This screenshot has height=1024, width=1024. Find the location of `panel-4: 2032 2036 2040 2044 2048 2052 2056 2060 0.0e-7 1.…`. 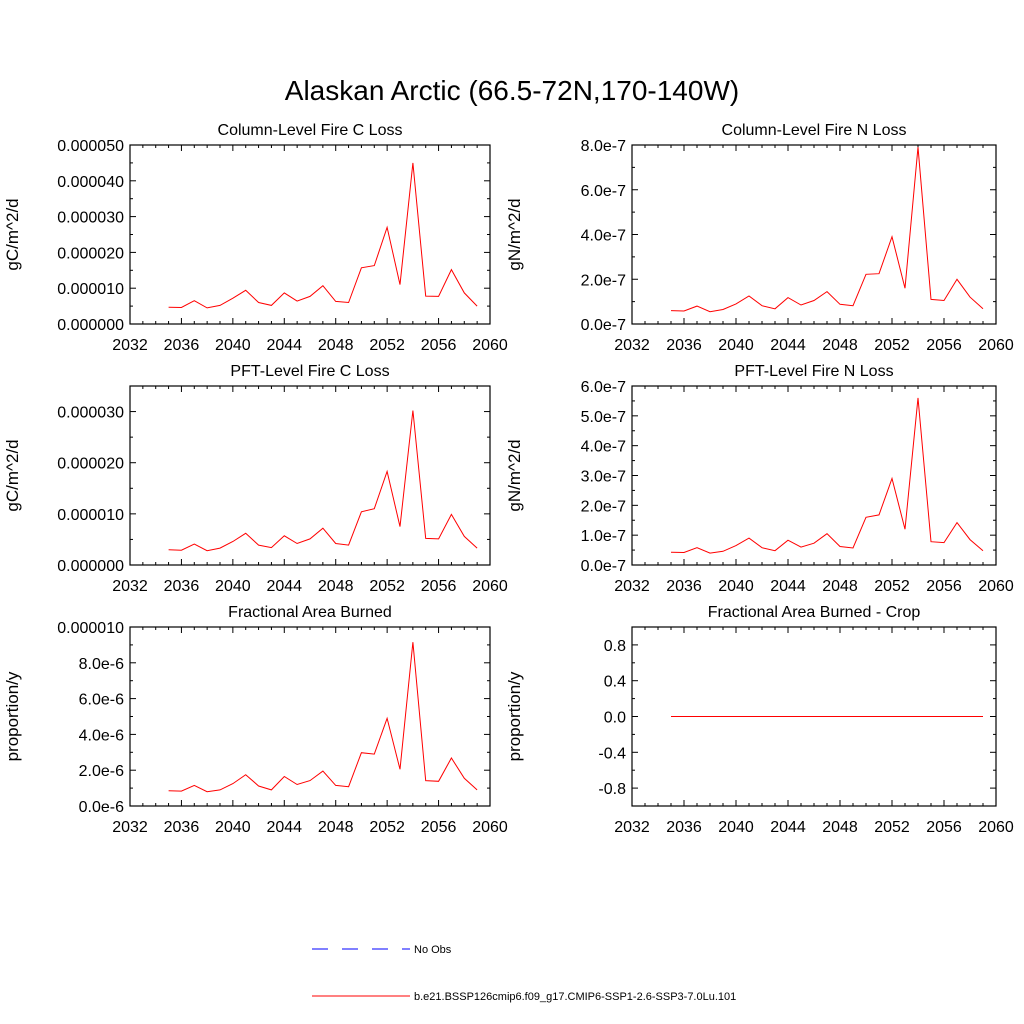

panel-4: 2032 2036 2040 2044 2048 2052 2056 2060 0.0e-7 1.… is located at coordinates (759, 479).